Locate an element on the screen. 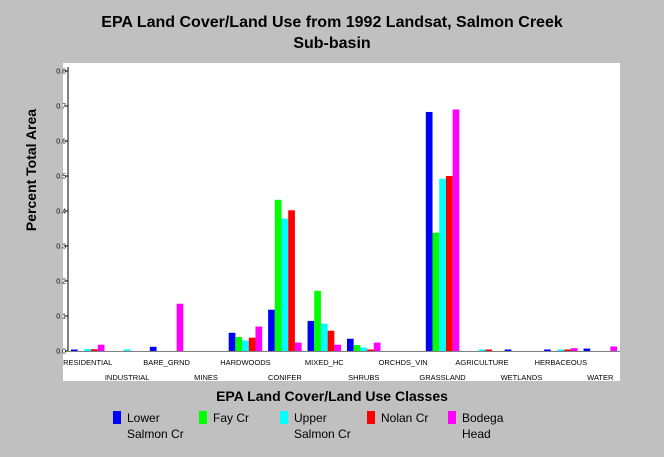 This screenshot has height=457, width=664. y-tick-label: 0.4 is located at coordinates (61, 212).